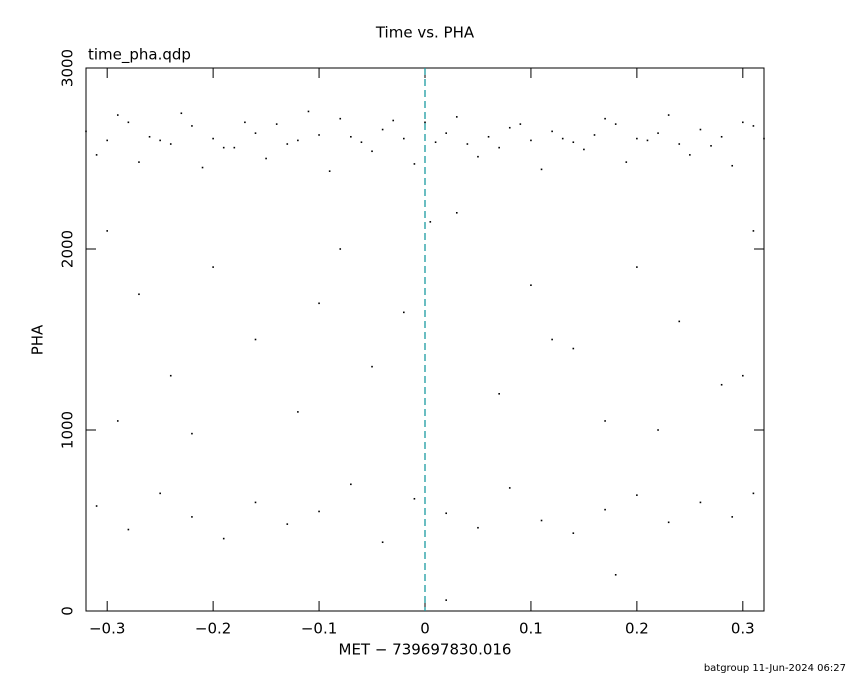 This screenshot has width=850, height=684. I want to click on y-axis-label: PHA, so click(38, 339).